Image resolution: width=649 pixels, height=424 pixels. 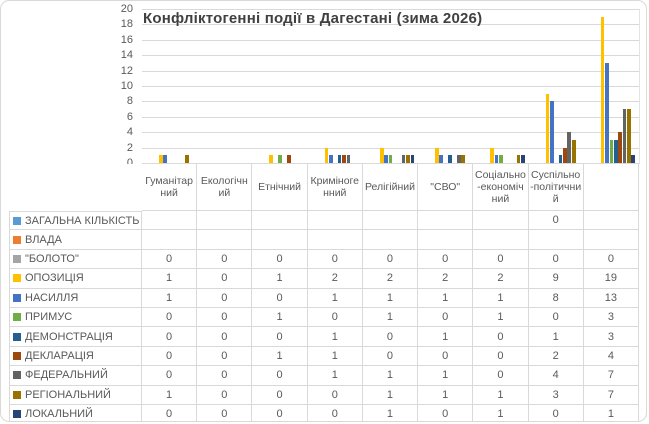 I want to click on table-header-cell: Суспільно-політичний, so click(x=556, y=187).